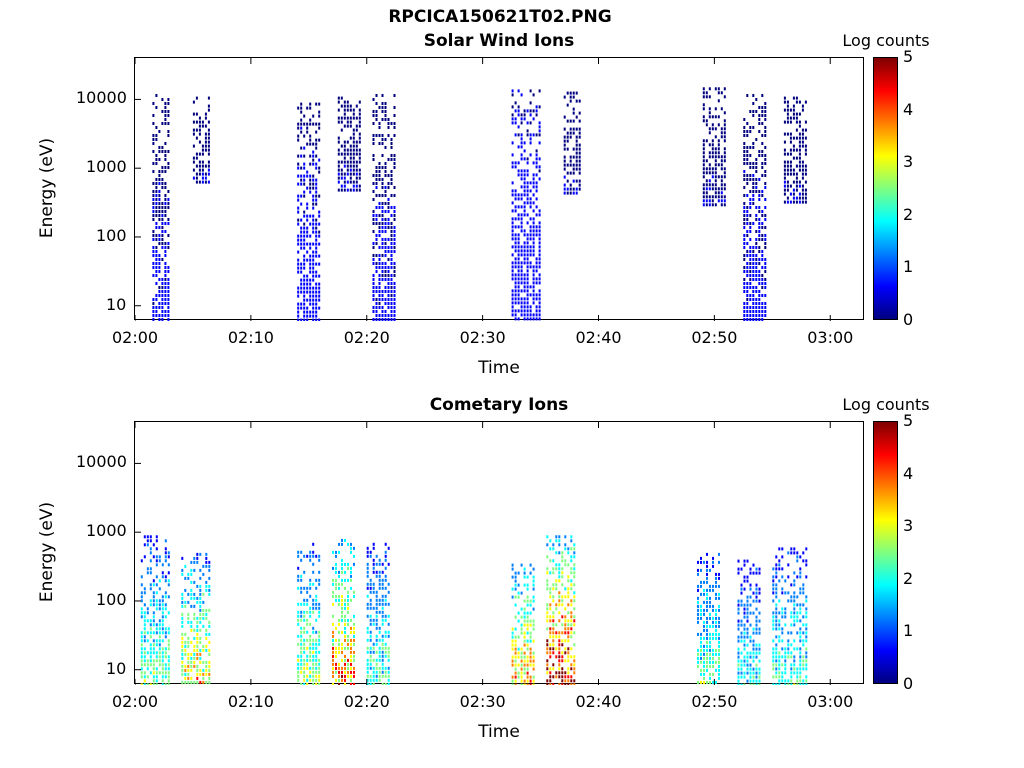 The width and height of the screenshot is (1024, 768). What do you see at coordinates (499, 732) in the screenshot?
I see `x-axis-label-cometary: Time` at bounding box center [499, 732].